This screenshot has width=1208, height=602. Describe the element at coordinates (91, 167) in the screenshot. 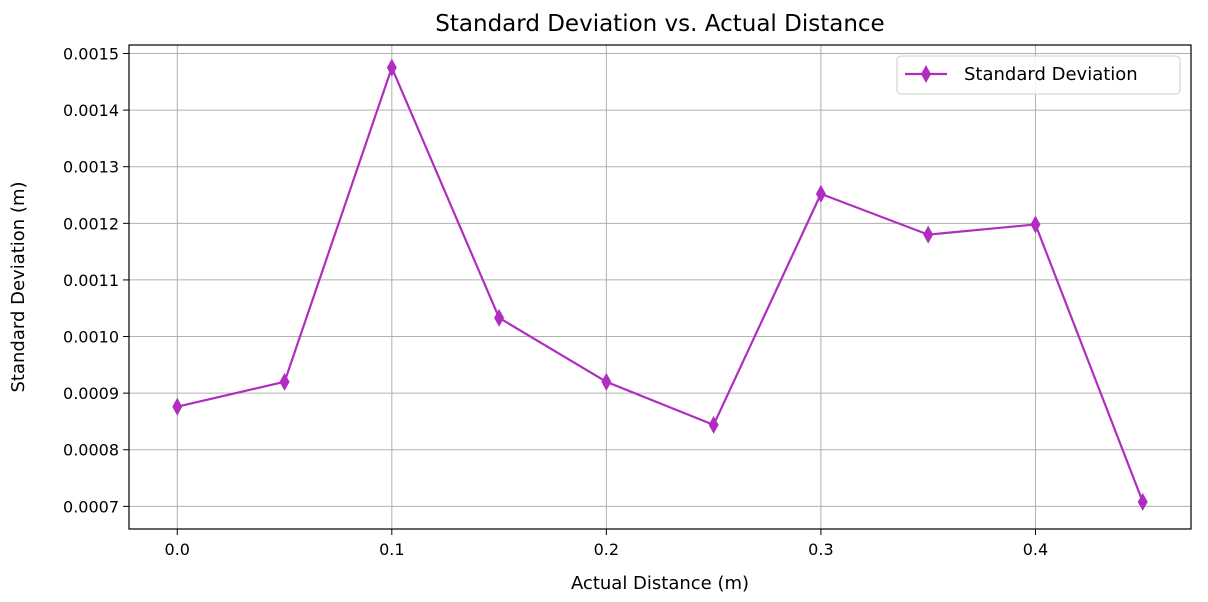

I see `y-tick-label: 0.0013` at that location.